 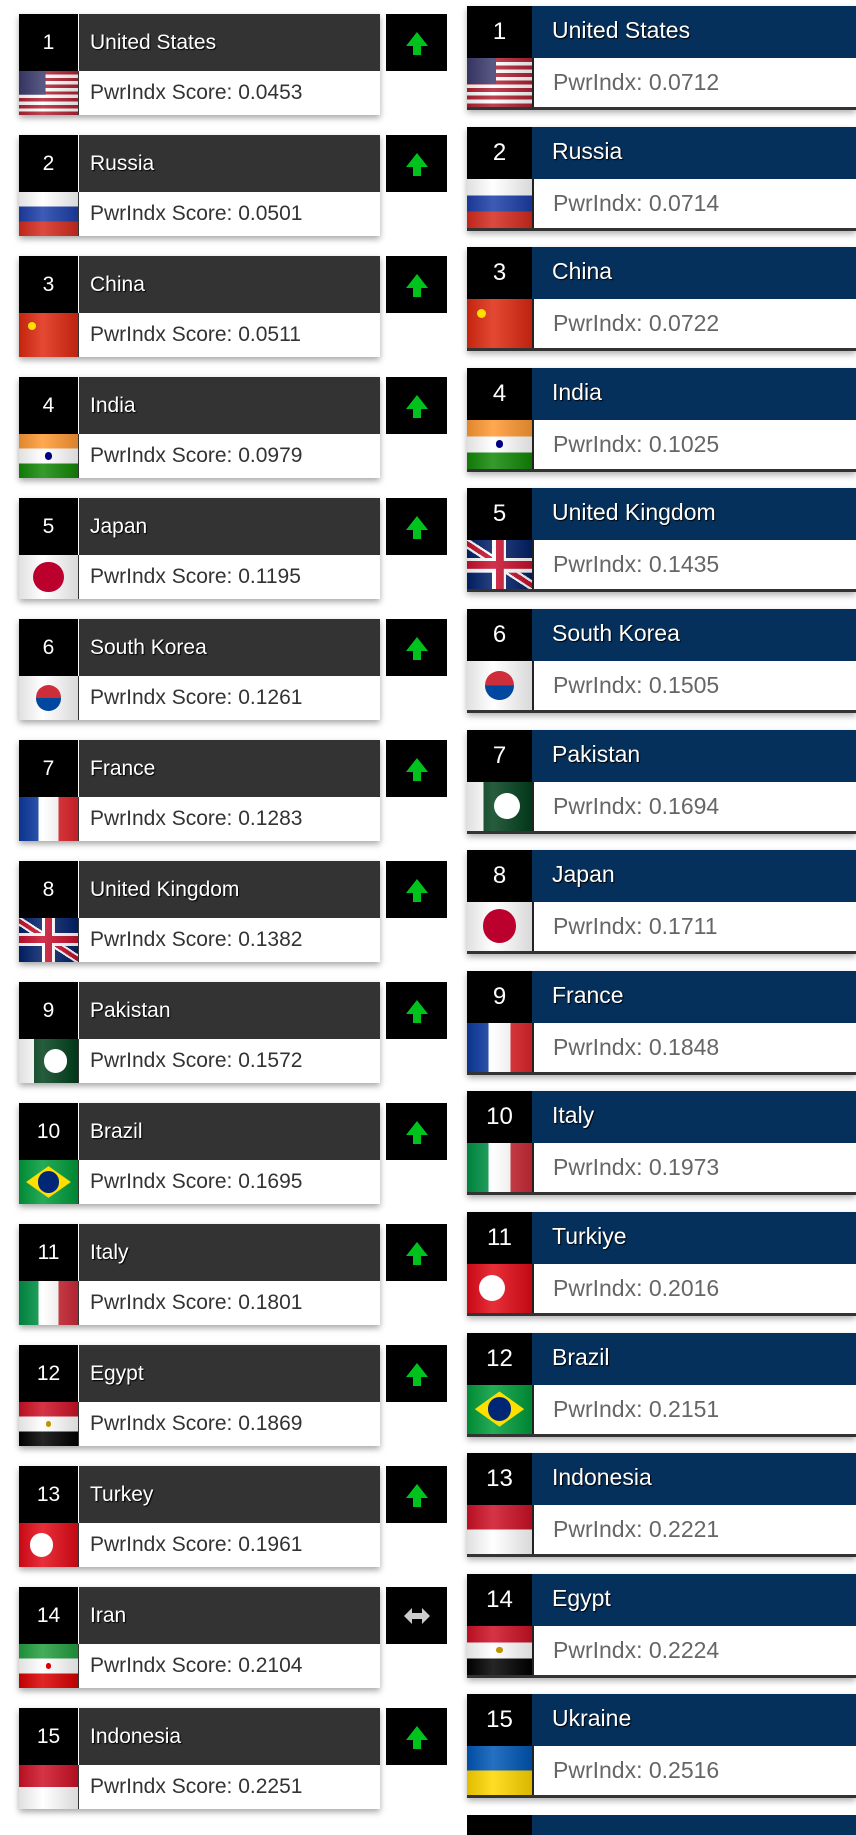 I want to click on flag-br-icon, so click(x=48, y=1182).